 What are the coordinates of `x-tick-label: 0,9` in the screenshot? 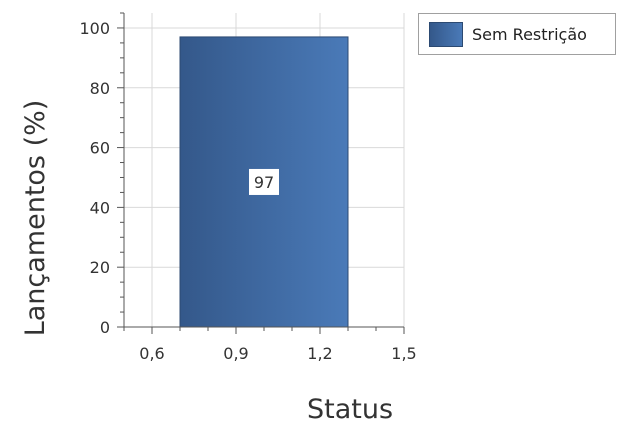 It's located at (235, 353).